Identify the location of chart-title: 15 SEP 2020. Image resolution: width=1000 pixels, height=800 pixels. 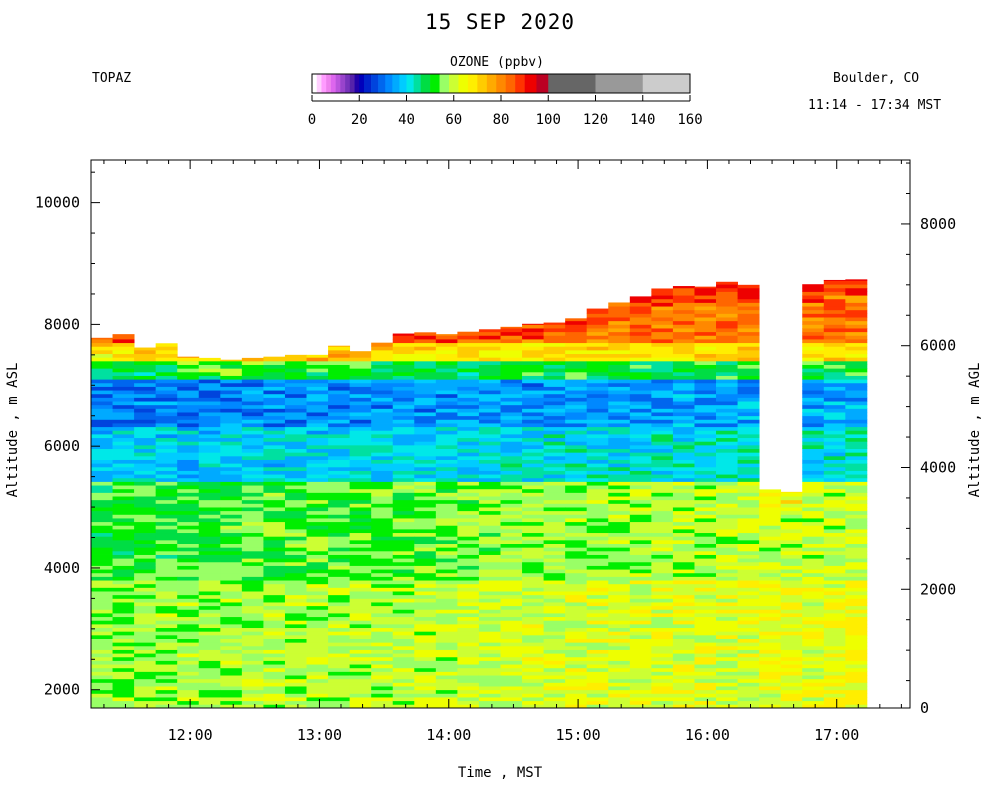
(500, 22).